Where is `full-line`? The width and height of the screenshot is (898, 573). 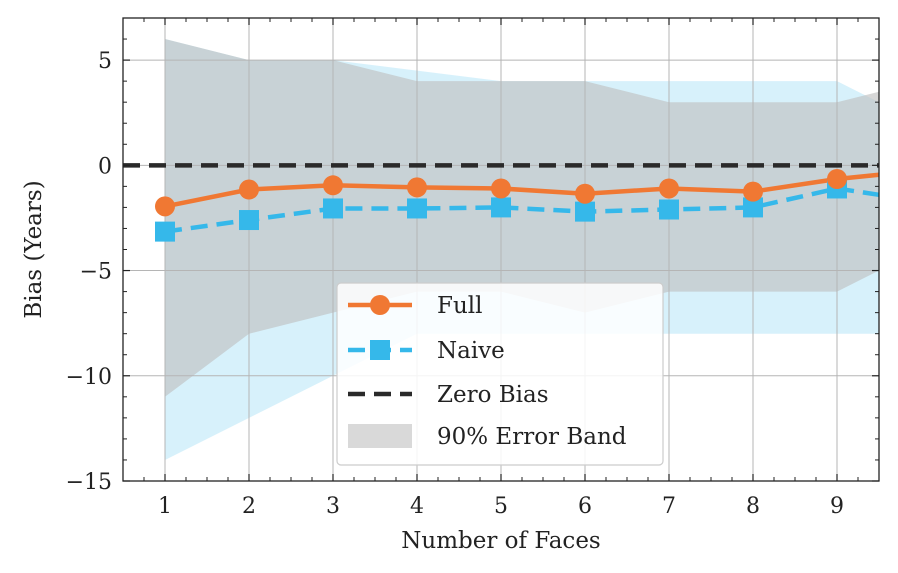 full-line is located at coordinates (522, 190).